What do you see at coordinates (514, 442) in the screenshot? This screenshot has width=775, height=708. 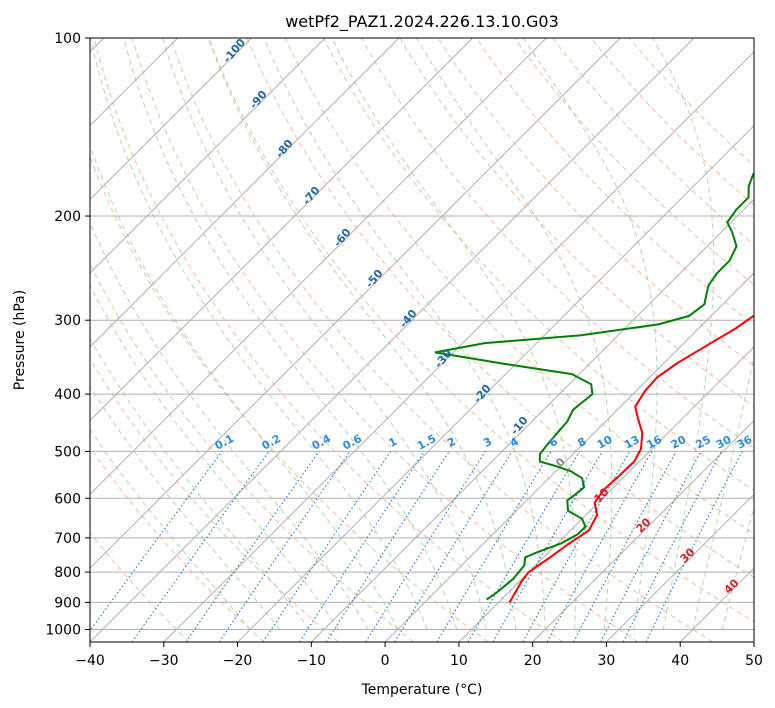 I see `mixing-ratio-label: 4` at bounding box center [514, 442].